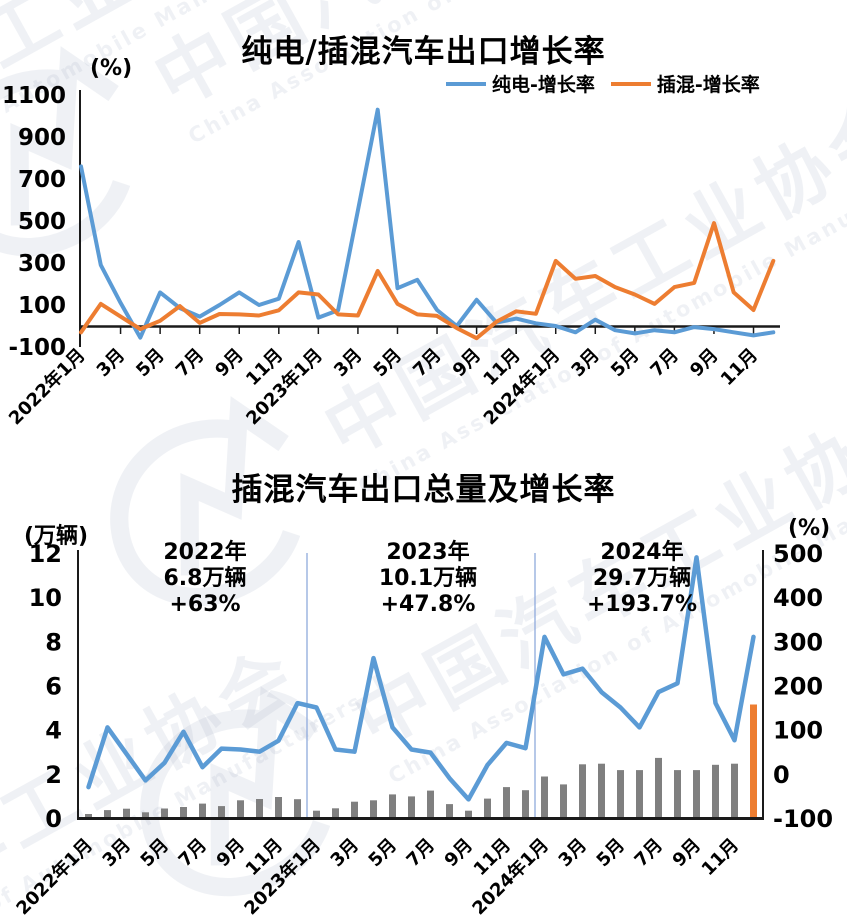  Describe the element at coordinates (642, 552) in the screenshot. I see `annotation-2024-year: 2024年` at that location.